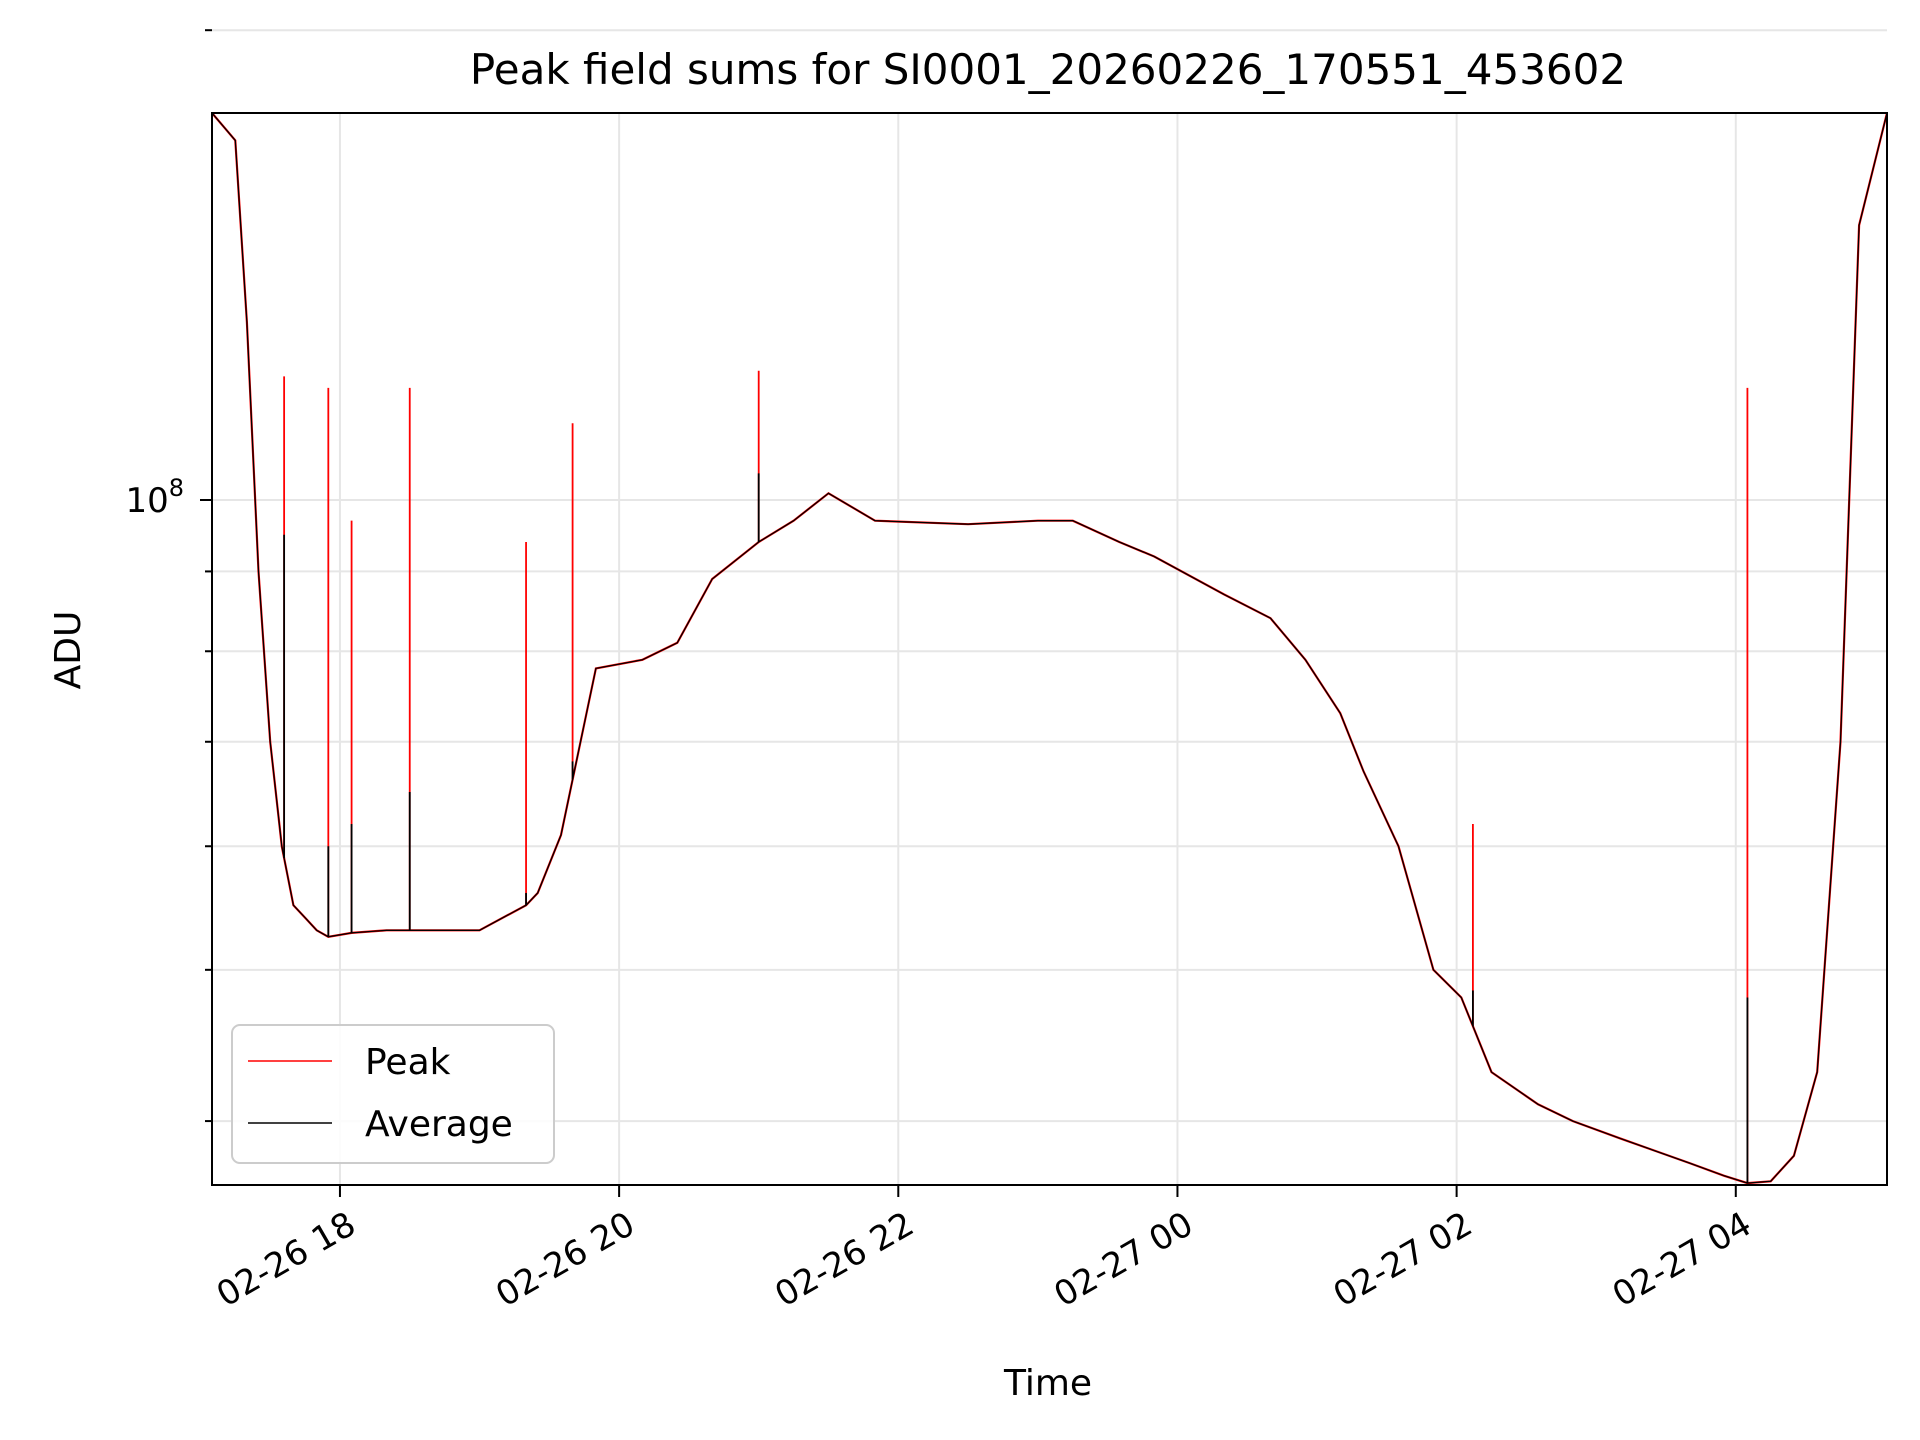 This screenshot has height=1440, width=1920. I want to click on legend: Peak Average, so click(393, 1094).